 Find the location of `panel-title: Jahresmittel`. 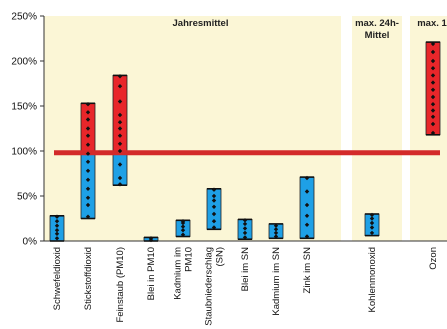

panel-title: Jahresmittel is located at coordinates (201, 23).